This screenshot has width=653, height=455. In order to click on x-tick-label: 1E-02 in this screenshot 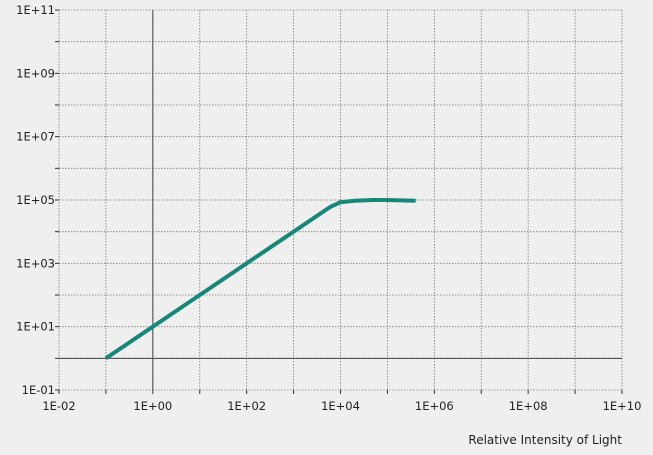, I will do `click(58, 406)`.